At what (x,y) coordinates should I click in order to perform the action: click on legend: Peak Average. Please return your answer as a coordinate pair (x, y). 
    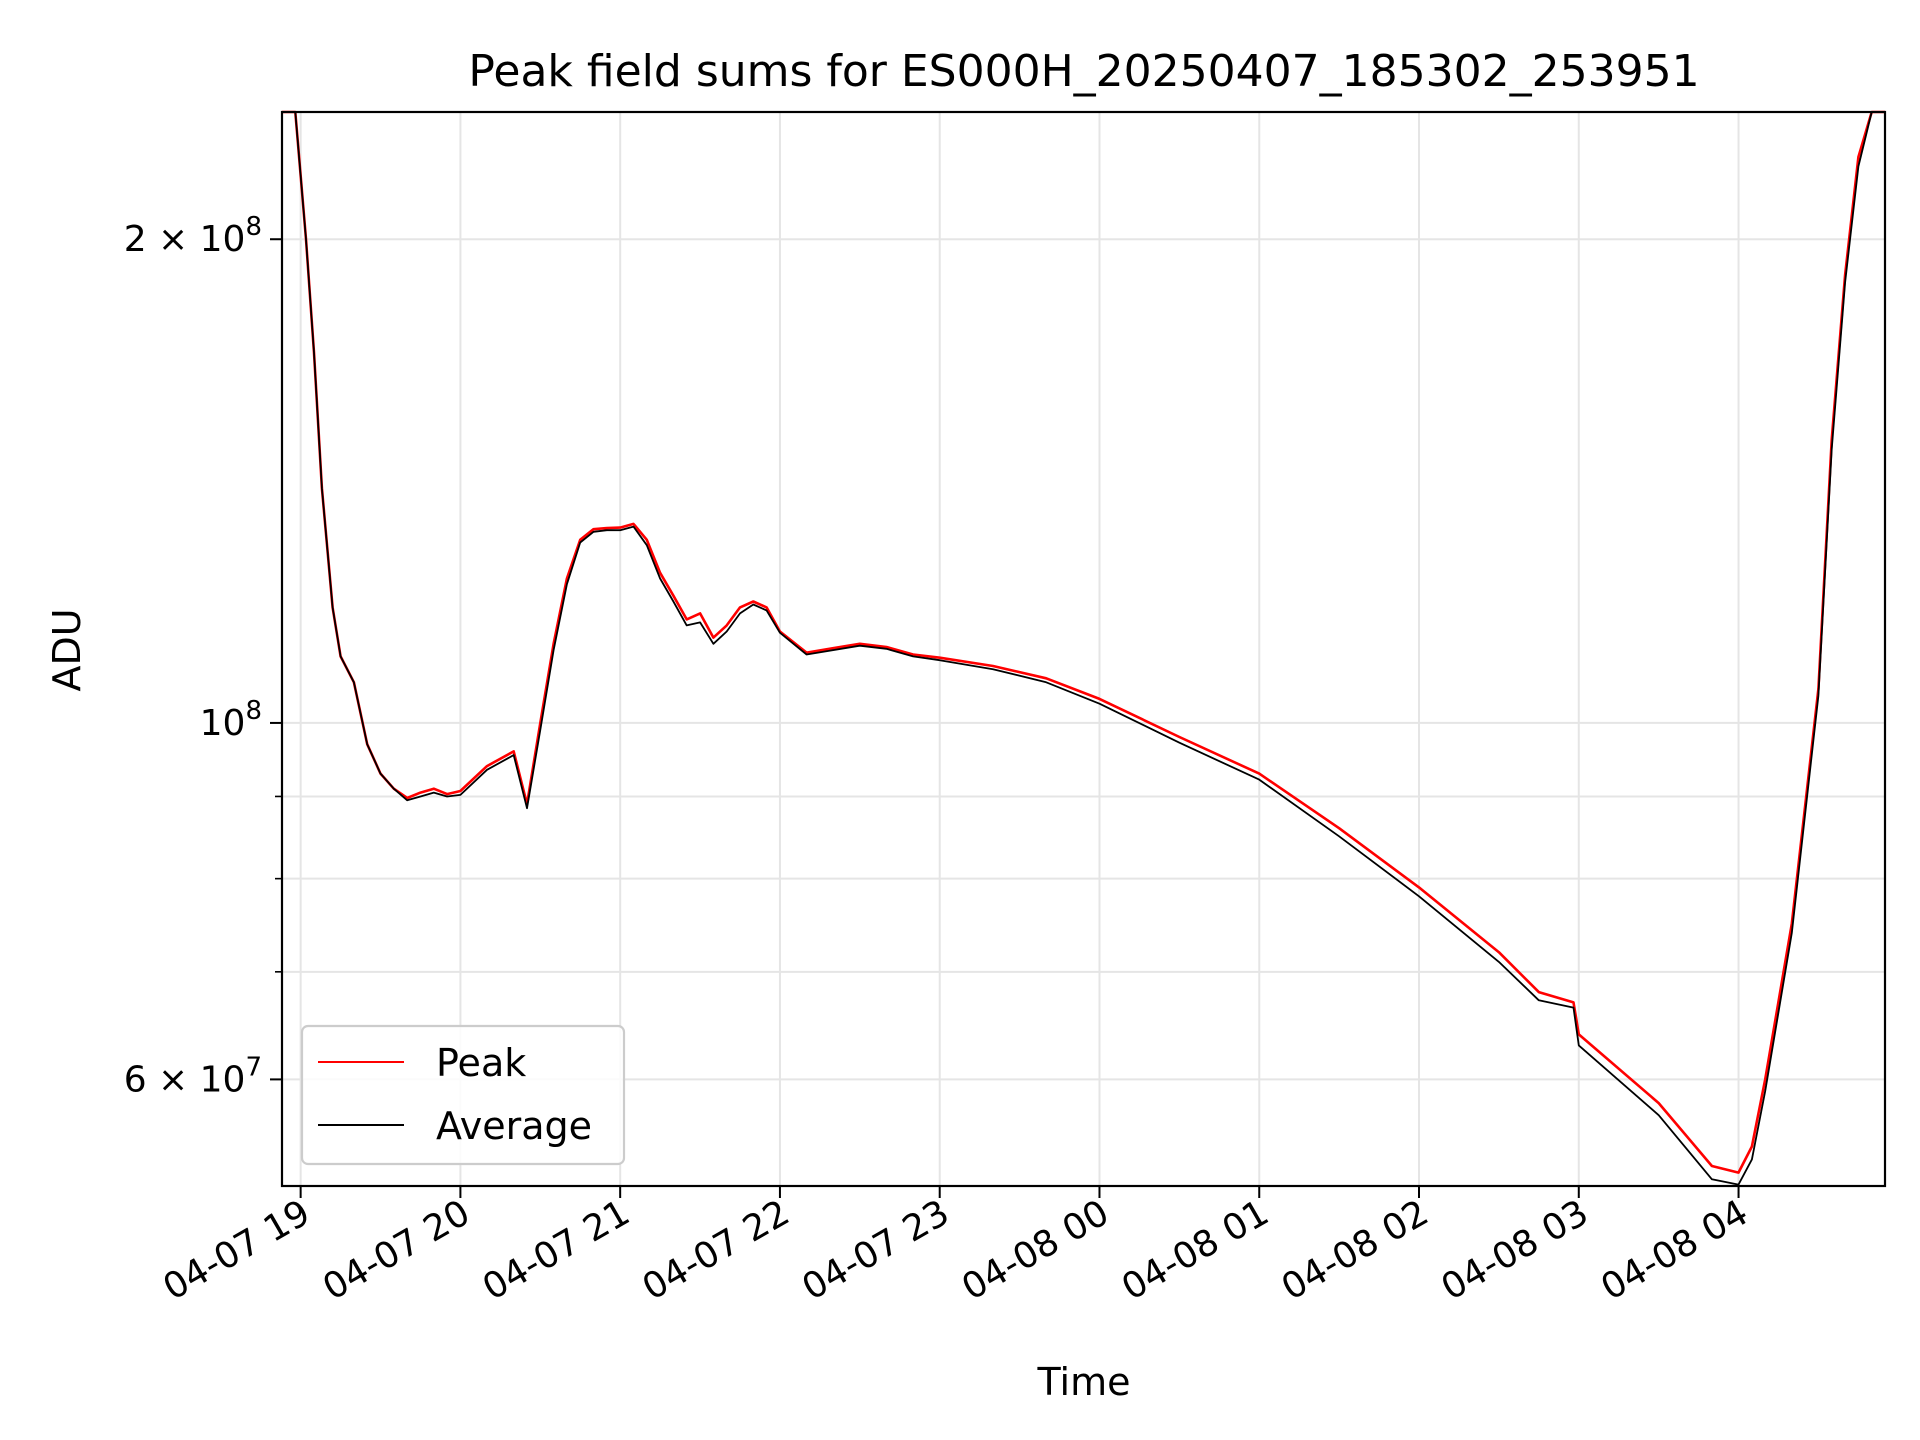
    Looking at the image, I should click on (463, 1095).